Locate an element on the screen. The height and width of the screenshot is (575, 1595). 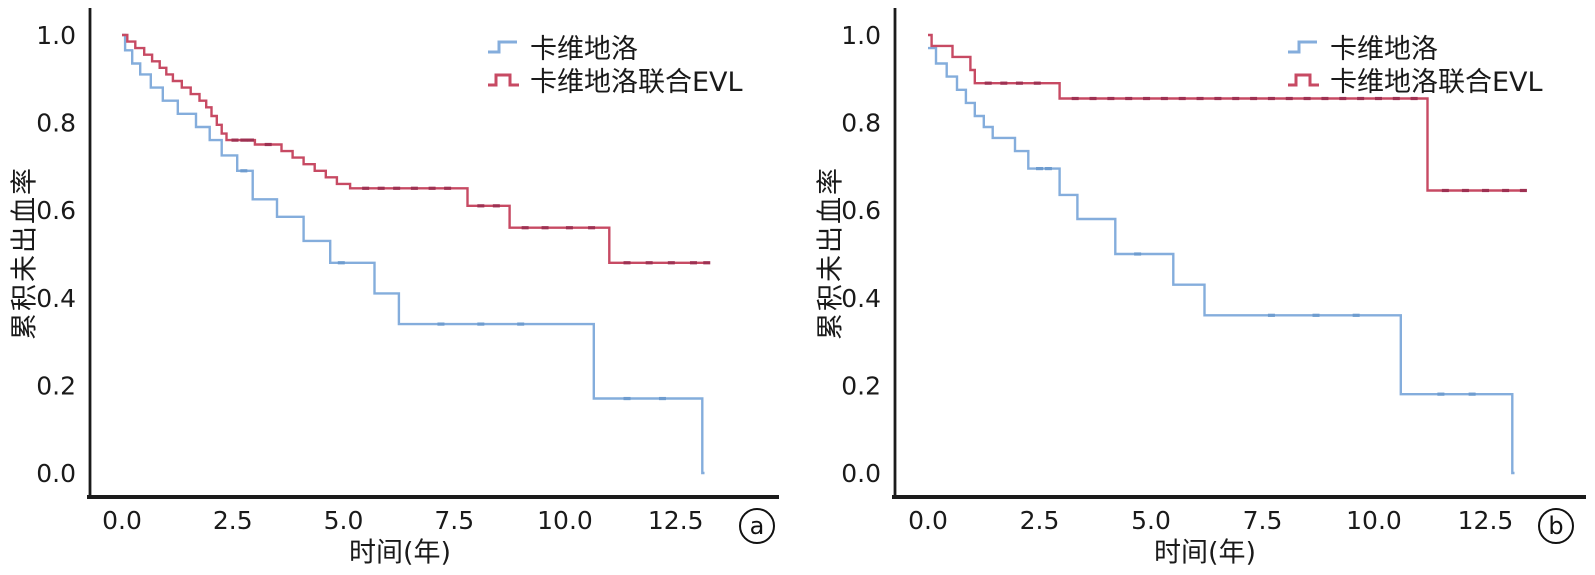
y-tick-label: 0.4 is located at coordinates (56, 298).